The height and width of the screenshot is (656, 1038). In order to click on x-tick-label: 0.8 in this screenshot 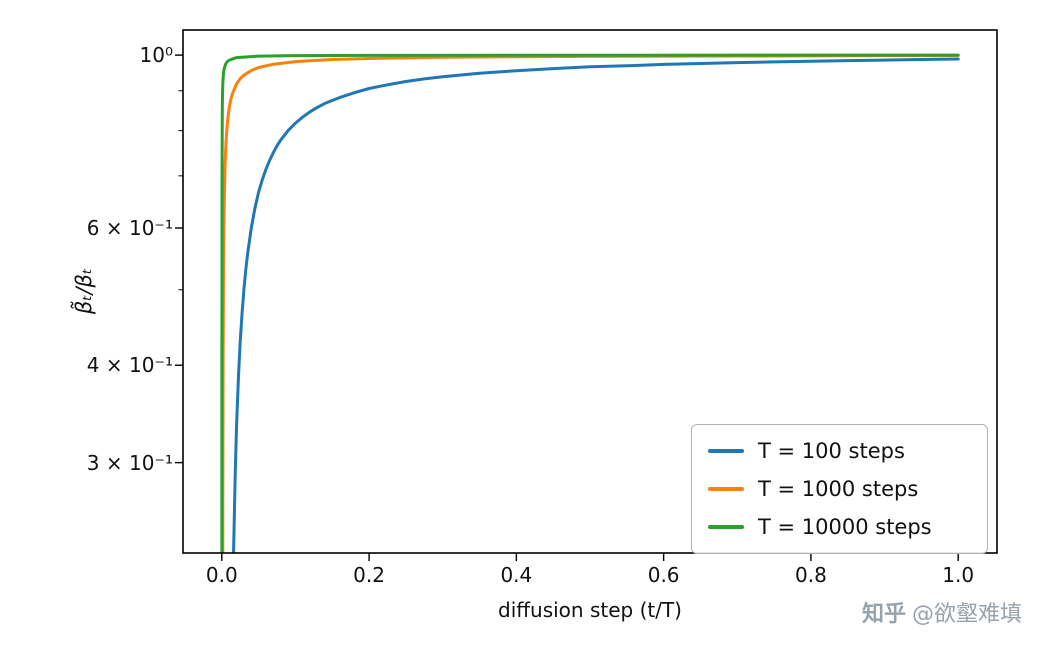, I will do `click(811, 575)`.